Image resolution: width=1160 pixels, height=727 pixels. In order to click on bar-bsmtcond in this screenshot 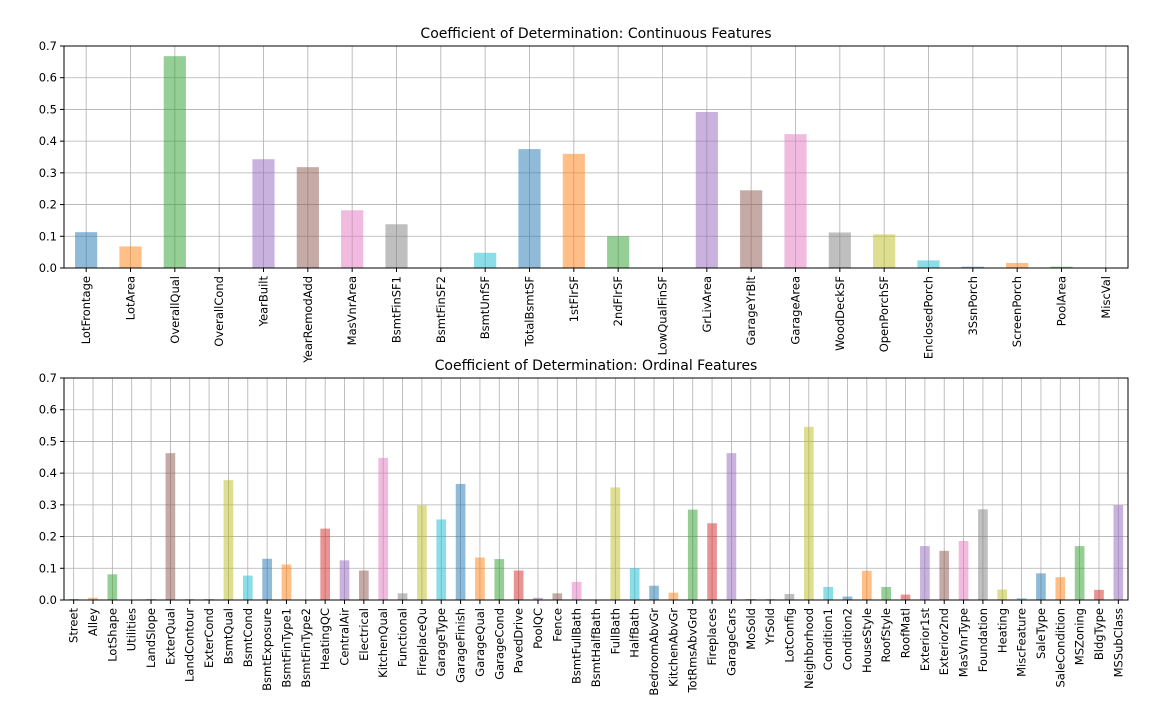, I will do `click(247, 587)`.